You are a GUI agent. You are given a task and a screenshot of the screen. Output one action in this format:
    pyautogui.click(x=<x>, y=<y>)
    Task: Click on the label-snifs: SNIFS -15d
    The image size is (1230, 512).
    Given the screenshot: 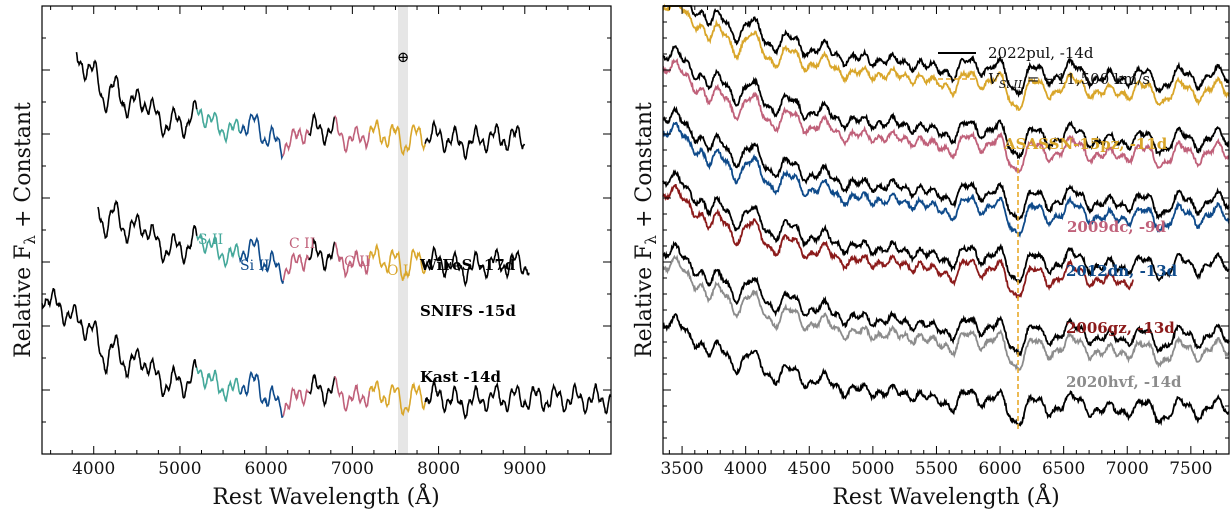 What is the action you would take?
    pyautogui.click(x=468, y=311)
    